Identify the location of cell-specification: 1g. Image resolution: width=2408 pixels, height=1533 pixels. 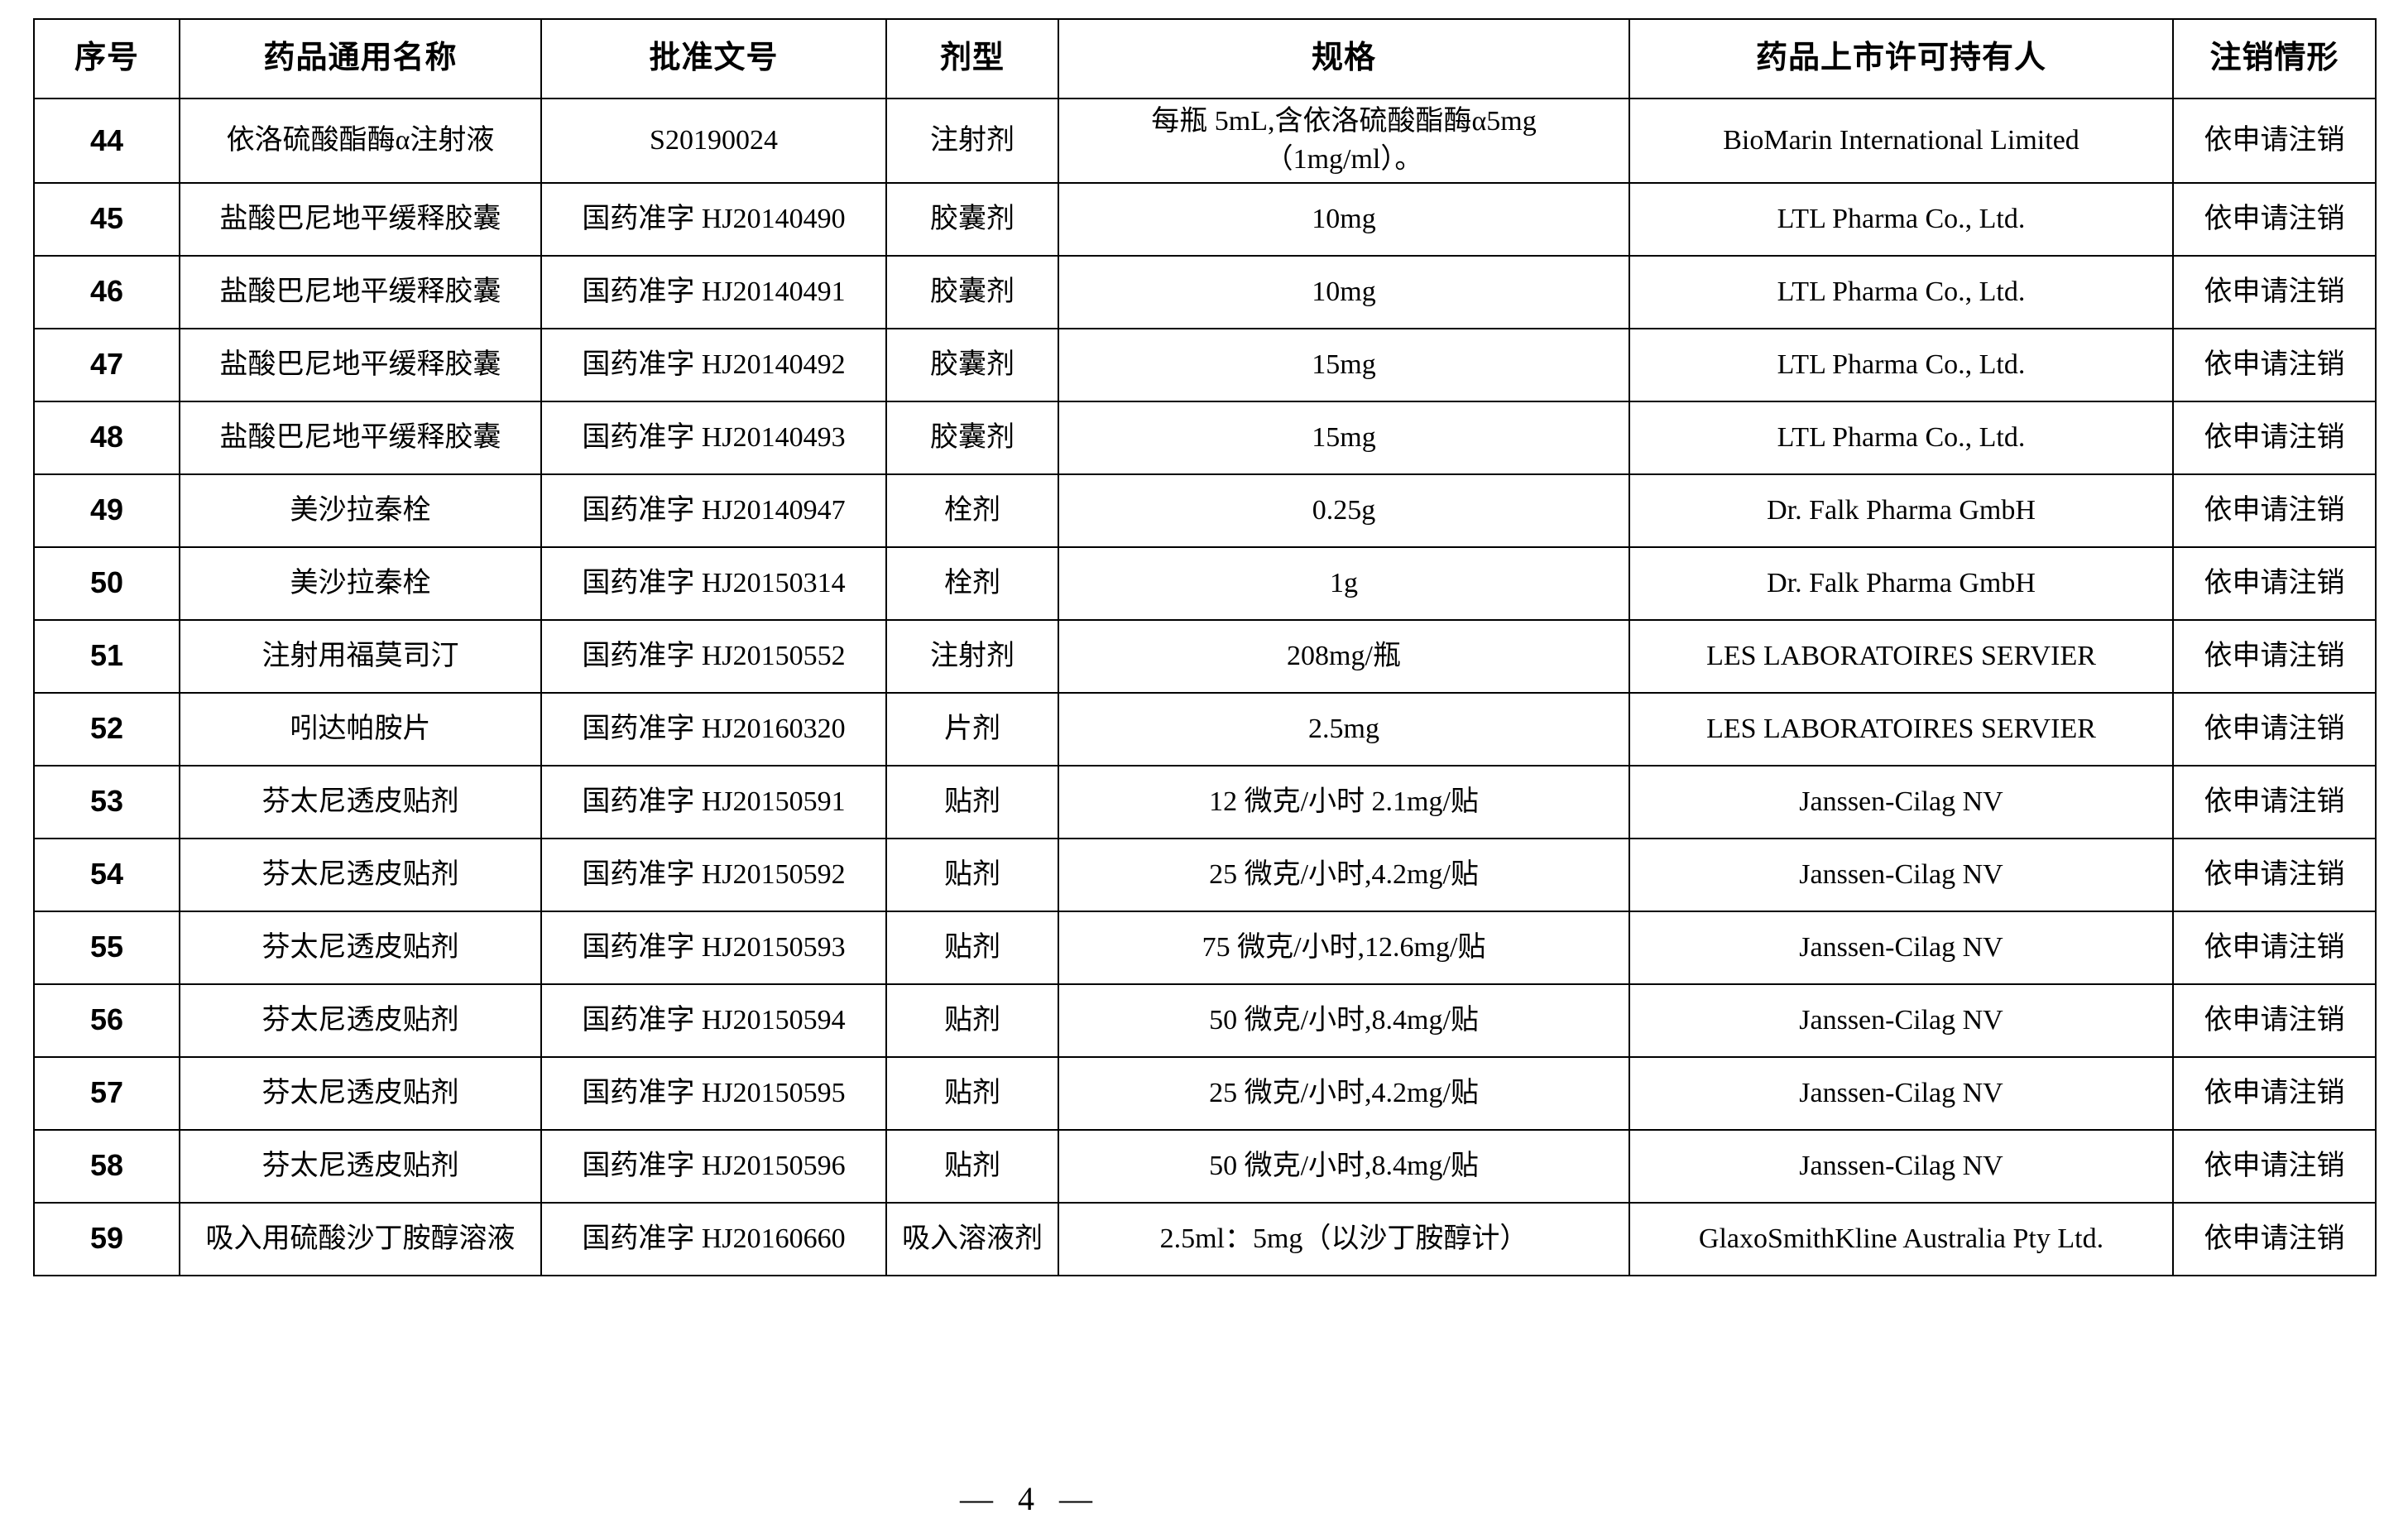
(1344, 583).